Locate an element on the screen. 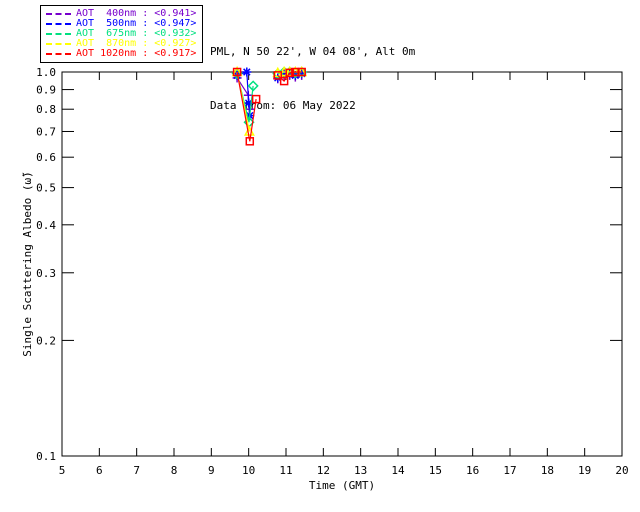 This screenshot has width=640, height=512. x-tick-label: 10 is located at coordinates (248, 470).